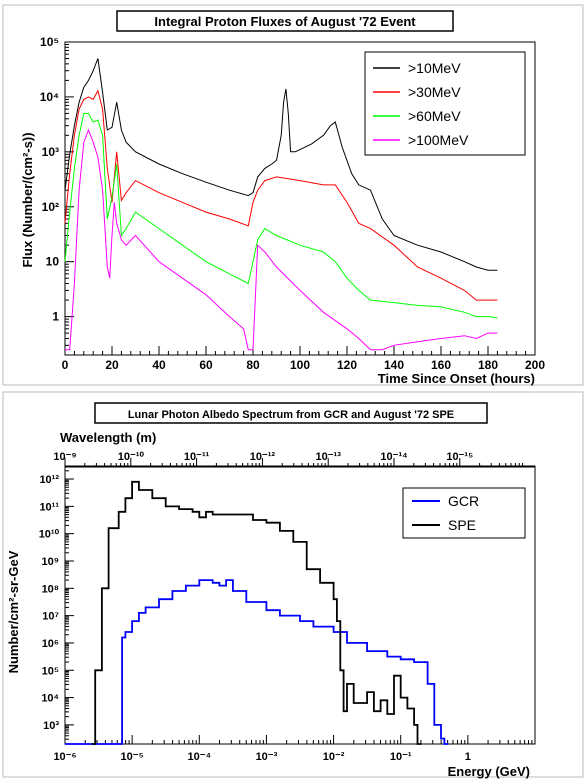 The height and width of the screenshot is (780, 588). I want to click on chart2-x-tick-label: 1, so click(468, 757).